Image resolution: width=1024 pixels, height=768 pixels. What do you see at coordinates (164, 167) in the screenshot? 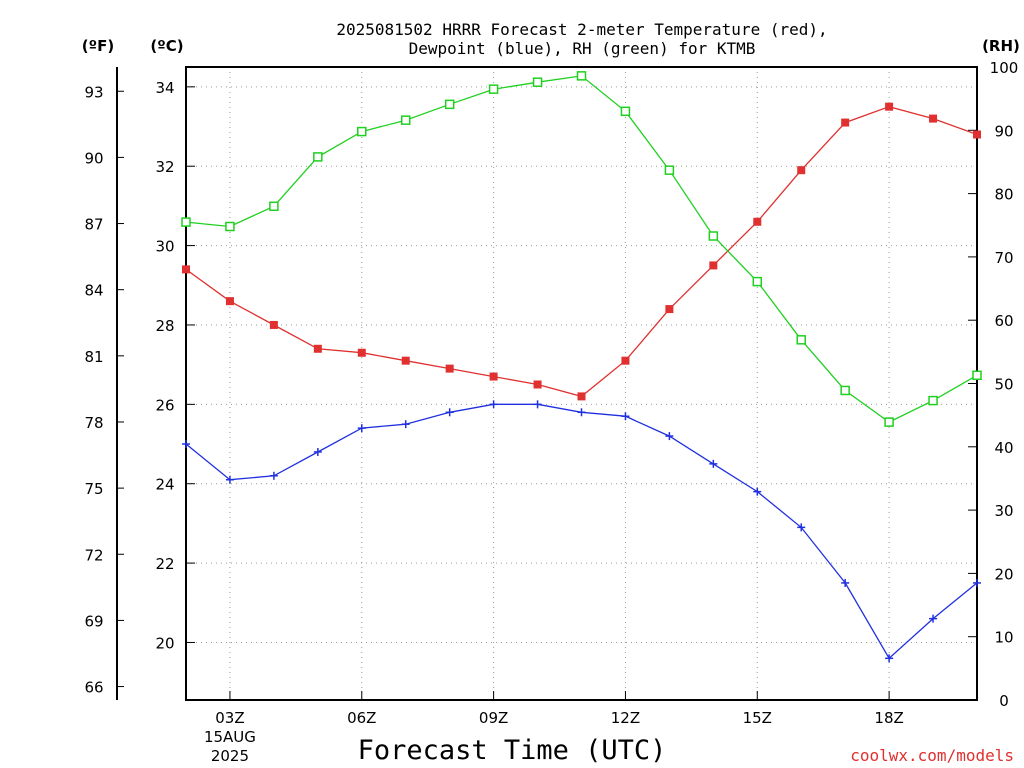
I see `celsius-tick-label: 32` at bounding box center [164, 167].